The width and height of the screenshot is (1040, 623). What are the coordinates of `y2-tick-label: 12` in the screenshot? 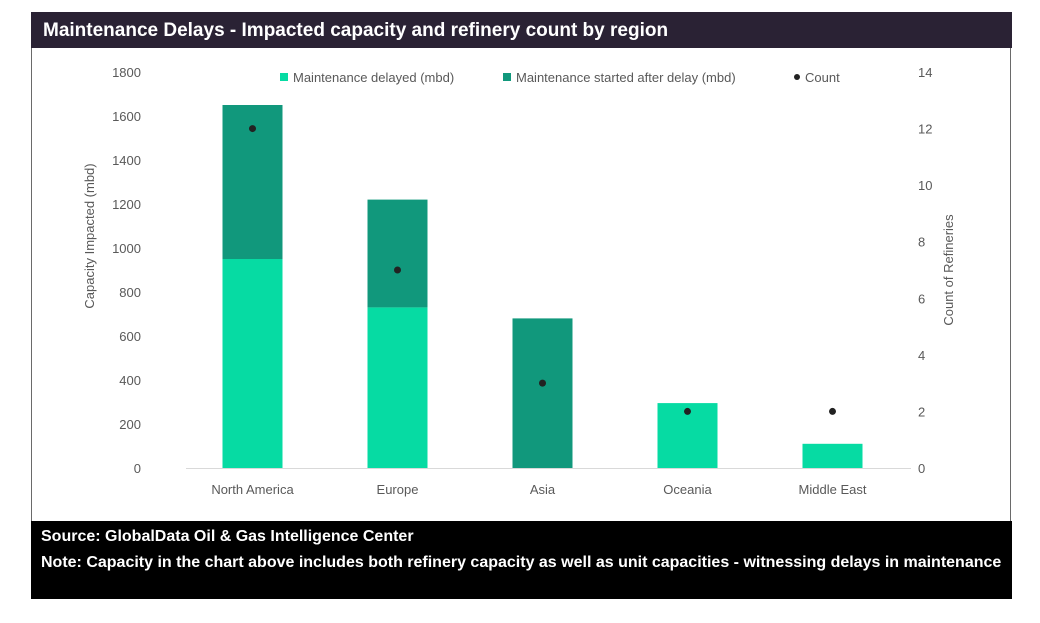 It's located at (925, 129).